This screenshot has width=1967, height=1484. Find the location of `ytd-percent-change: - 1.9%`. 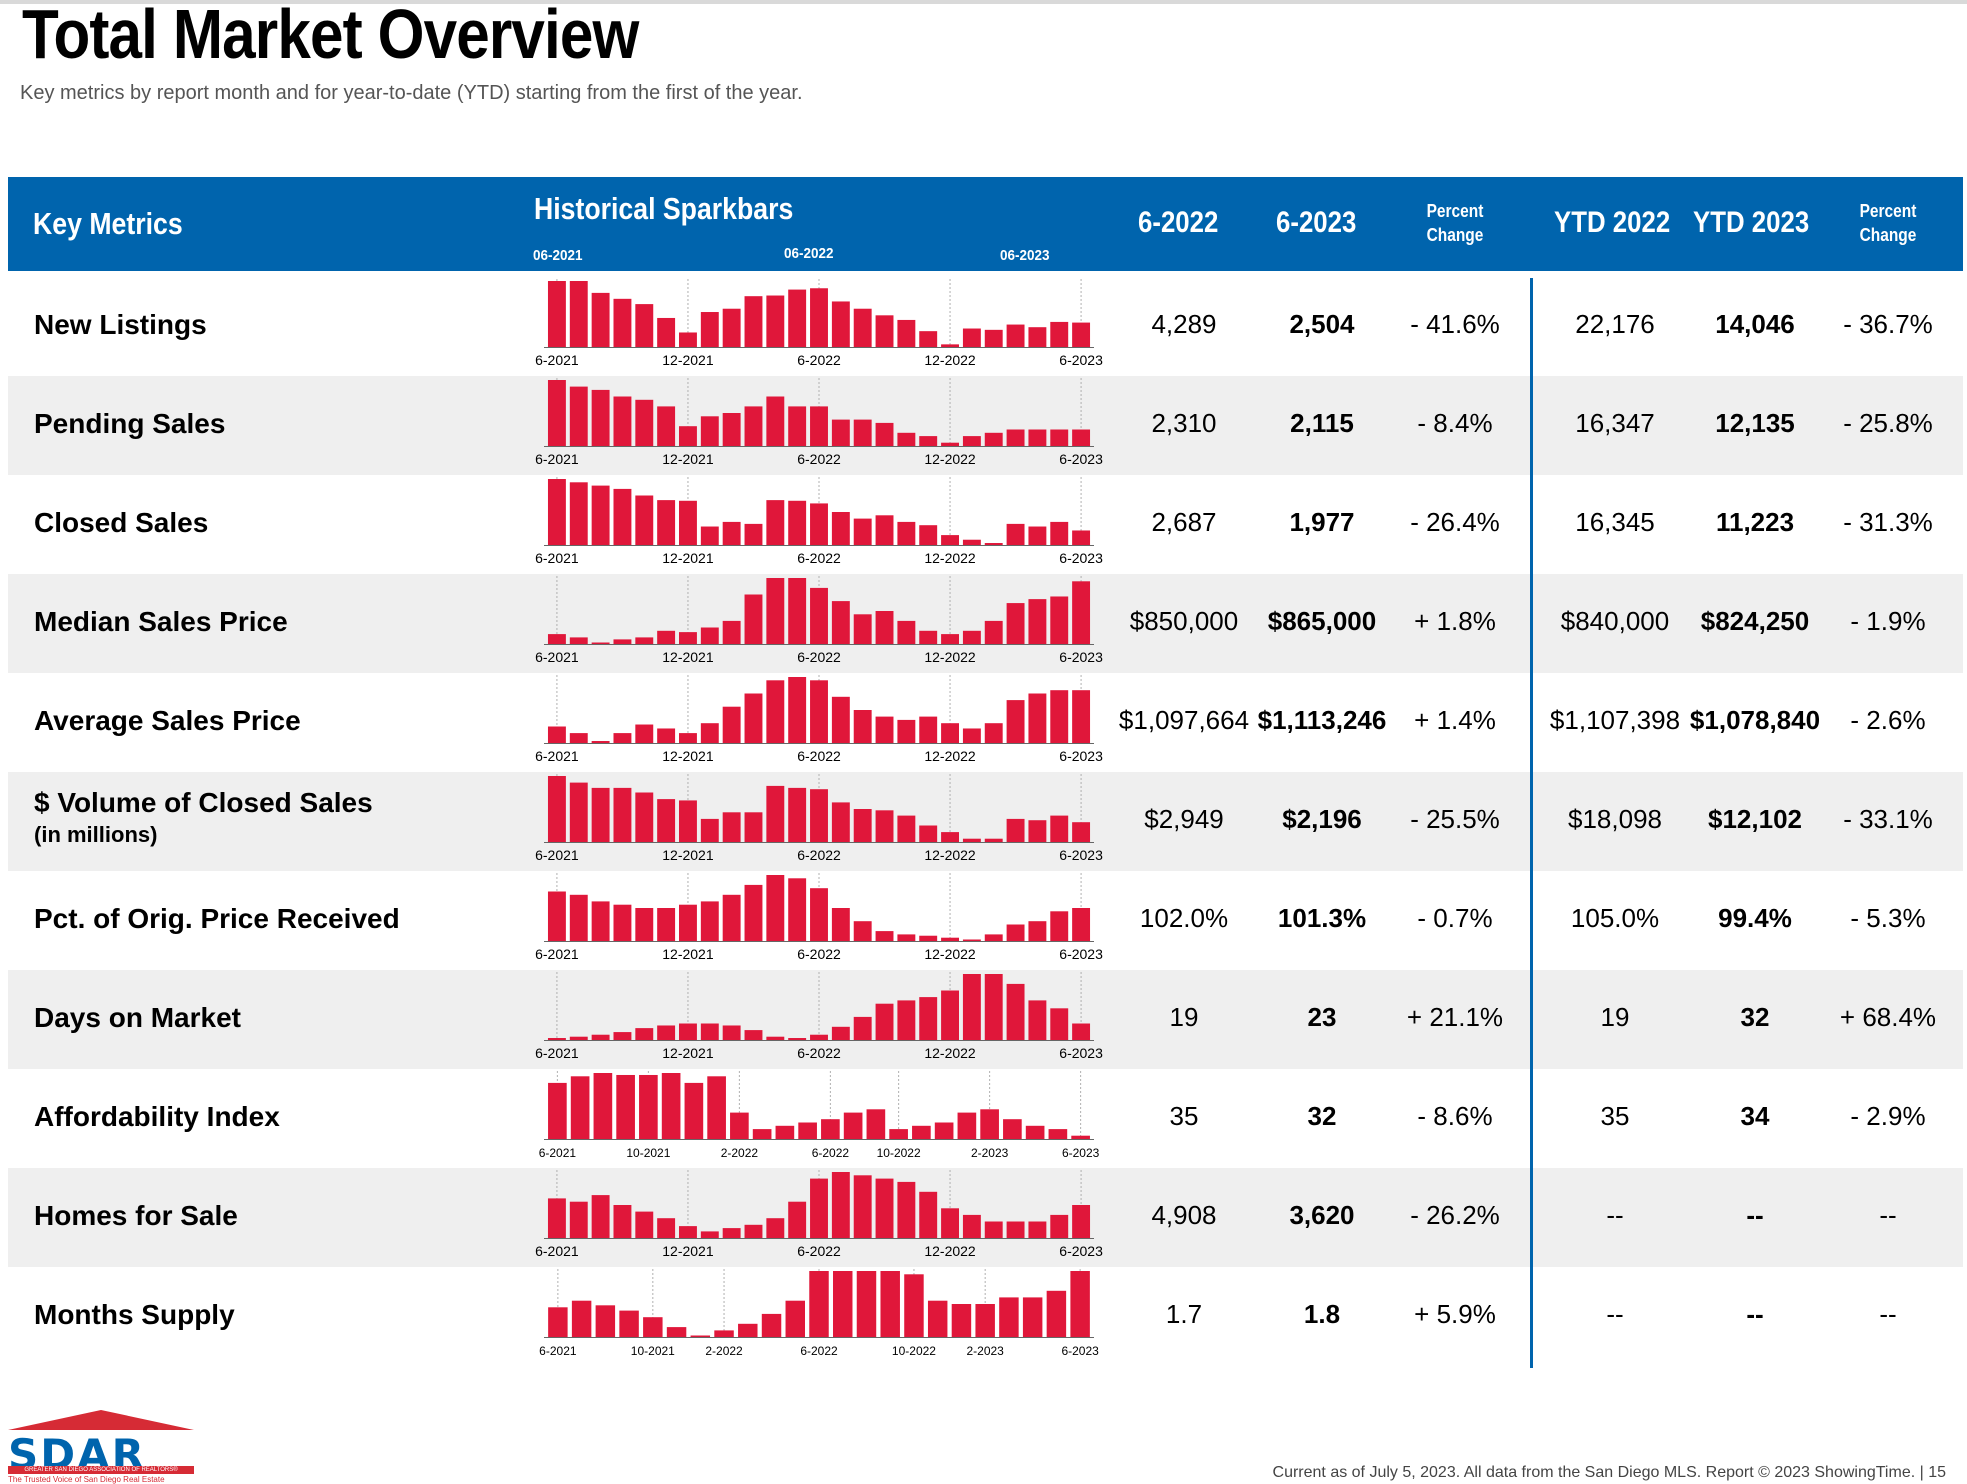

ytd-percent-change: - 1.9% is located at coordinates (1888, 621).